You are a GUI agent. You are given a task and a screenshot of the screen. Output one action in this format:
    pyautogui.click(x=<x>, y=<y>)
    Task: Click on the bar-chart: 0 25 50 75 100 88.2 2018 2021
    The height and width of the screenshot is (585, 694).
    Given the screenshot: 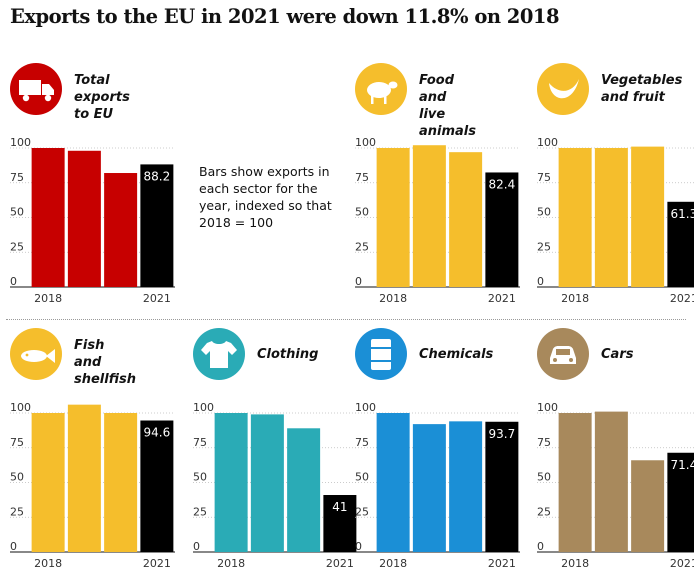 What is the action you would take?
    pyautogui.click(x=92, y=220)
    